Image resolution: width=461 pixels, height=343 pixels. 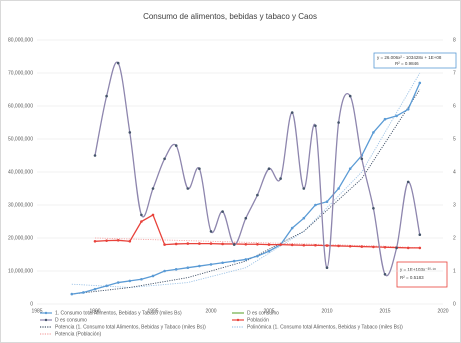 I want to click on r-squared: R² = 0.9846, so click(x=407, y=63).